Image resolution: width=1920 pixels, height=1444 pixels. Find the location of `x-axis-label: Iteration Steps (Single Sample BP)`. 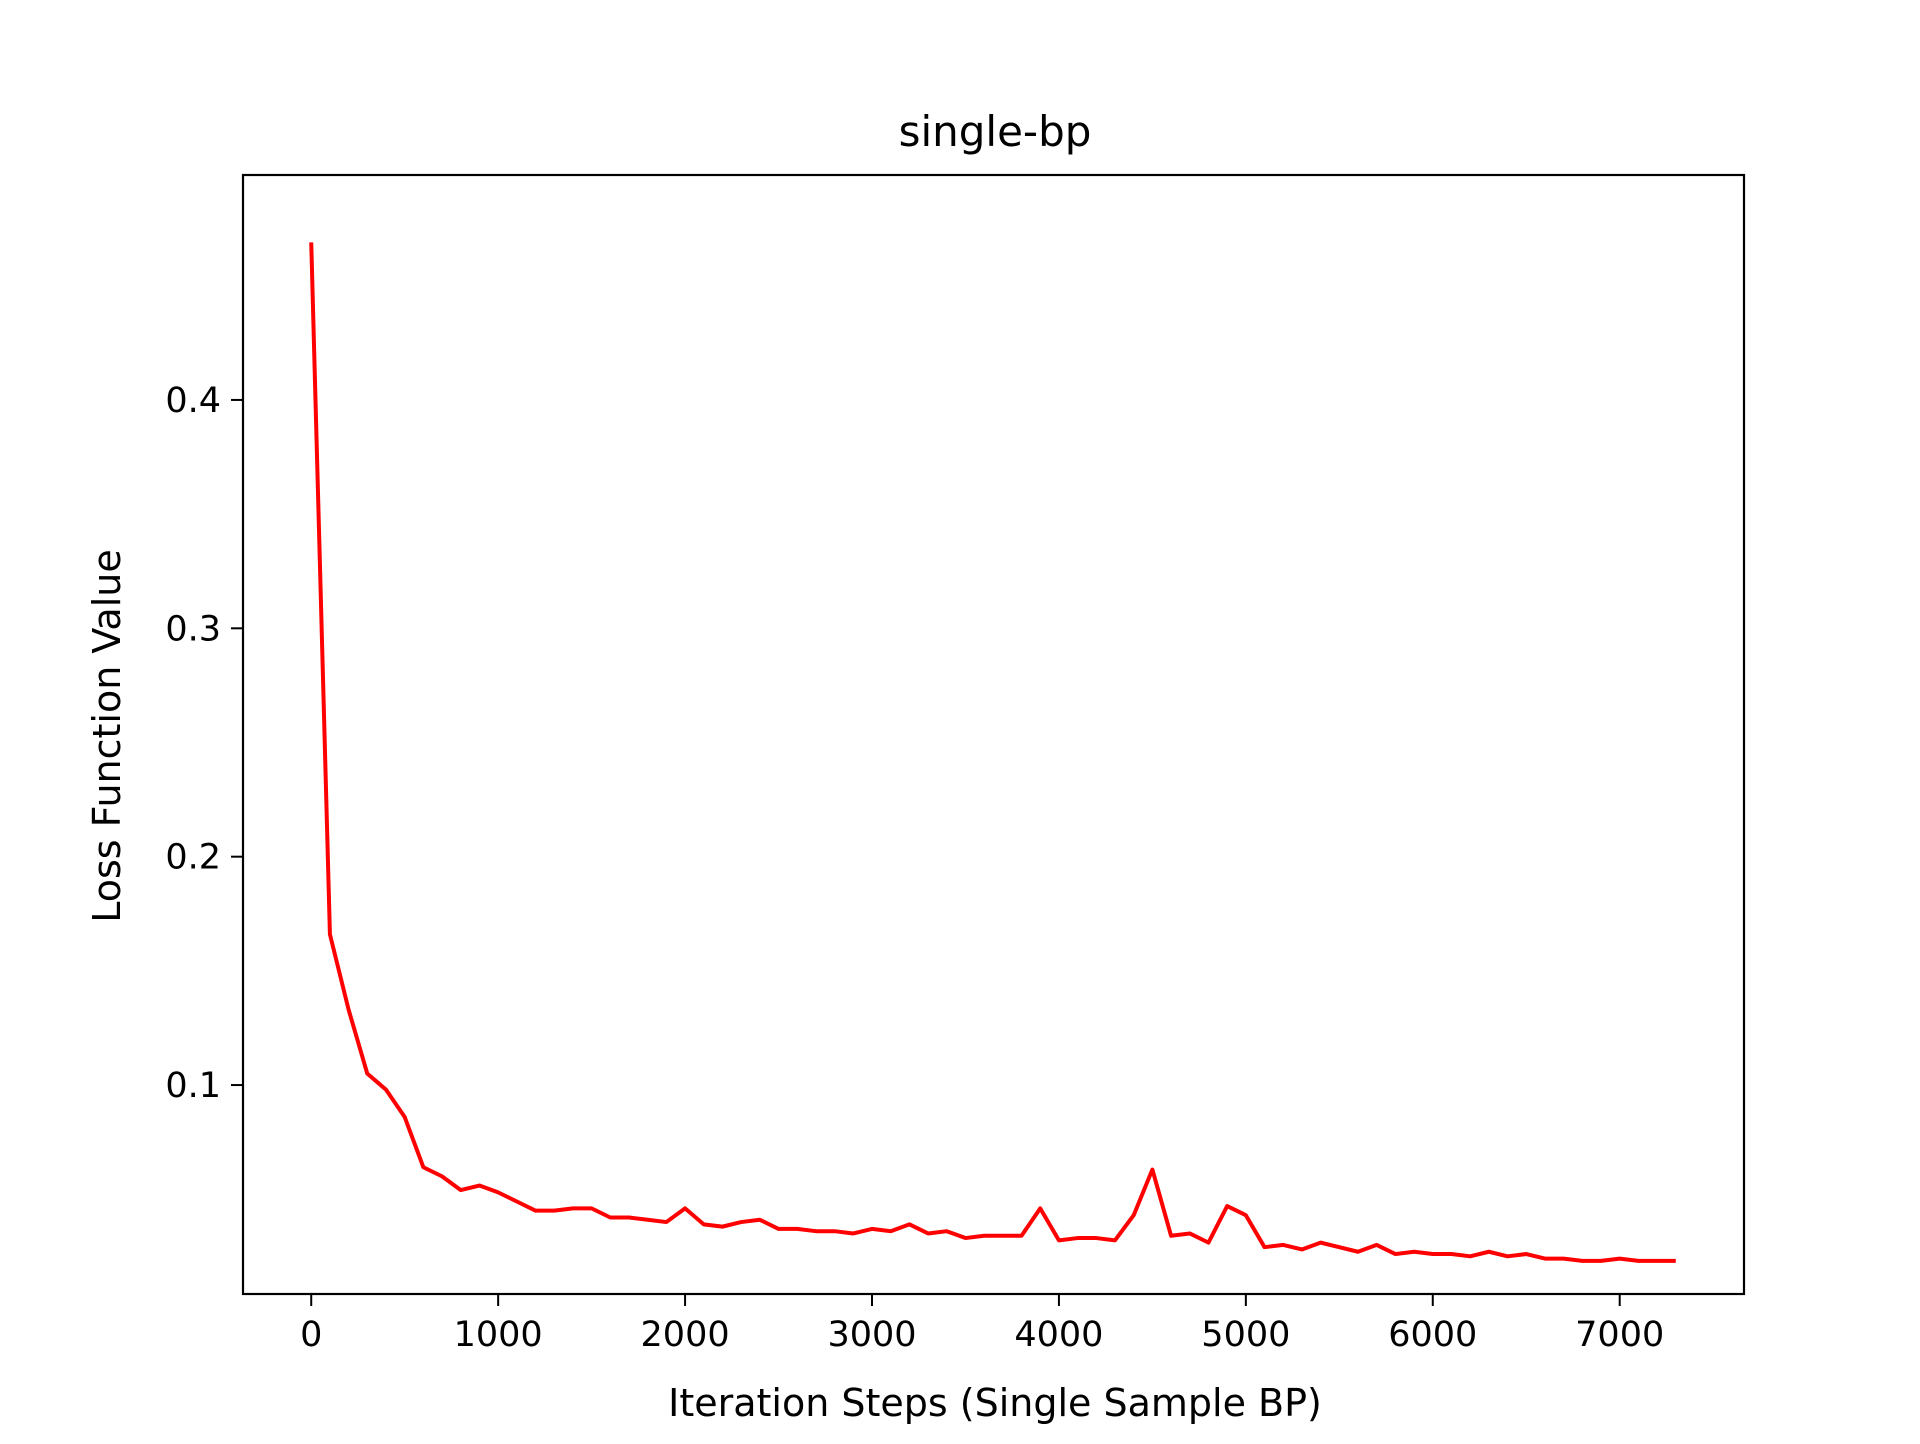

x-axis-label: Iteration Steps (Single Sample BP) is located at coordinates (995, 1403).